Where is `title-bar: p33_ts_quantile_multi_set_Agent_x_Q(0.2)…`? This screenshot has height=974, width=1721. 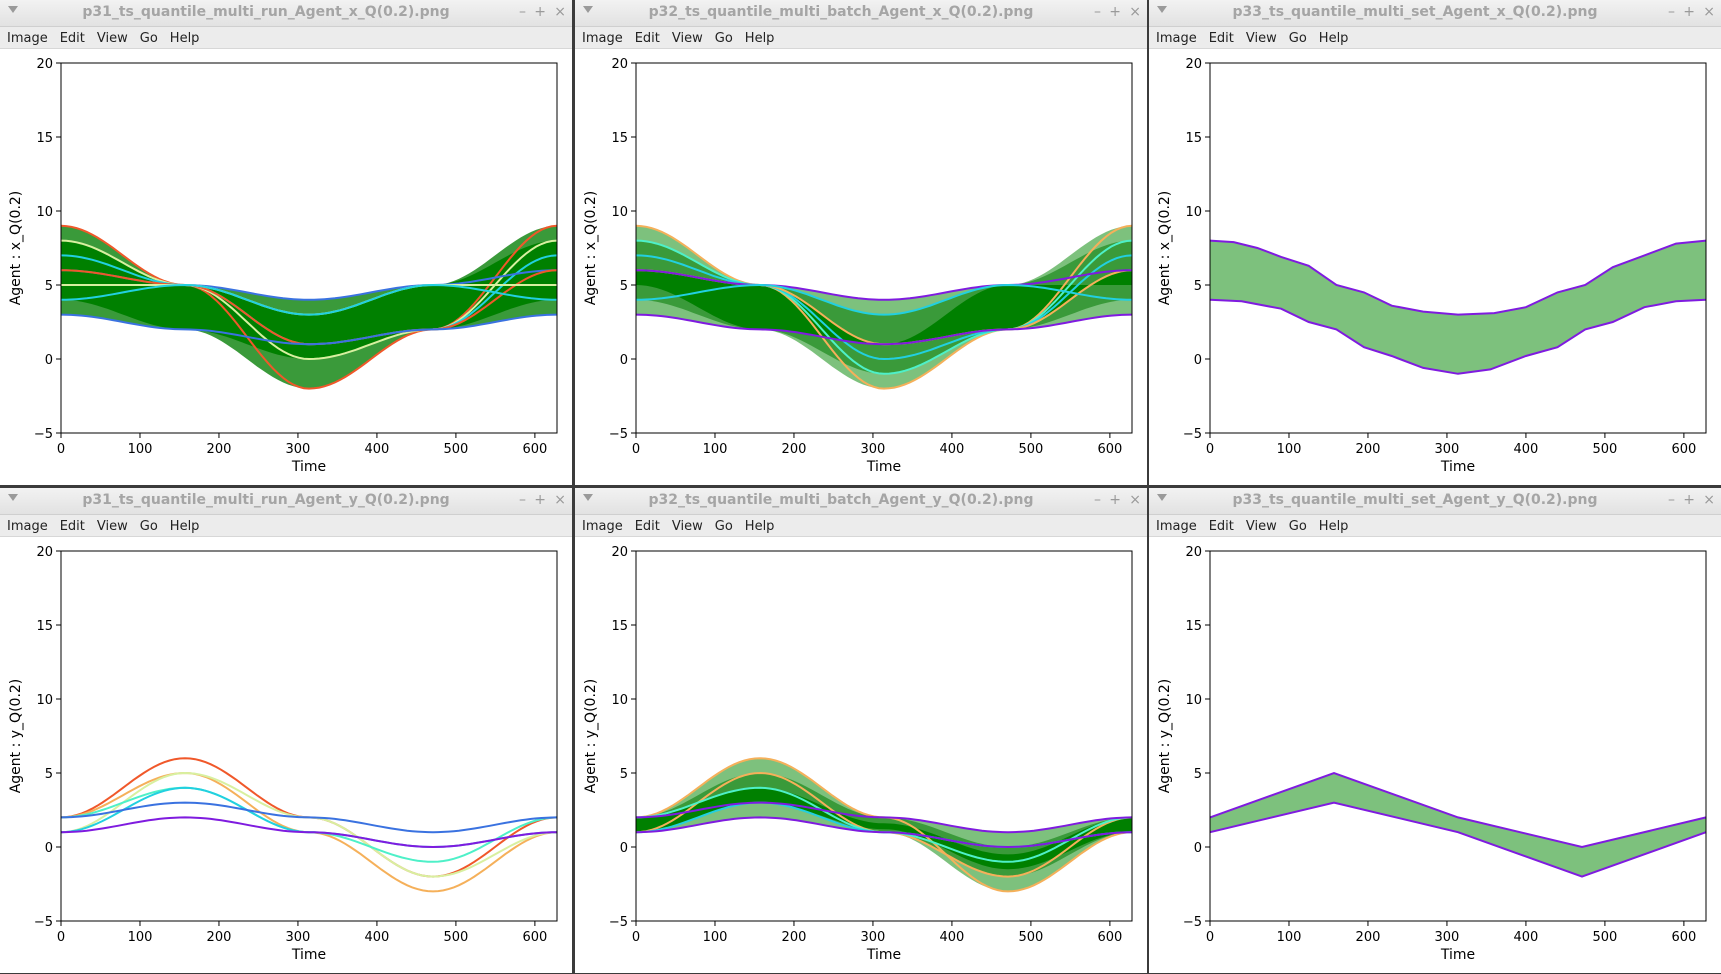
title-bar: p33_ts_quantile_multi_set_Agent_x_Q(0.2)… is located at coordinates (1435, 13).